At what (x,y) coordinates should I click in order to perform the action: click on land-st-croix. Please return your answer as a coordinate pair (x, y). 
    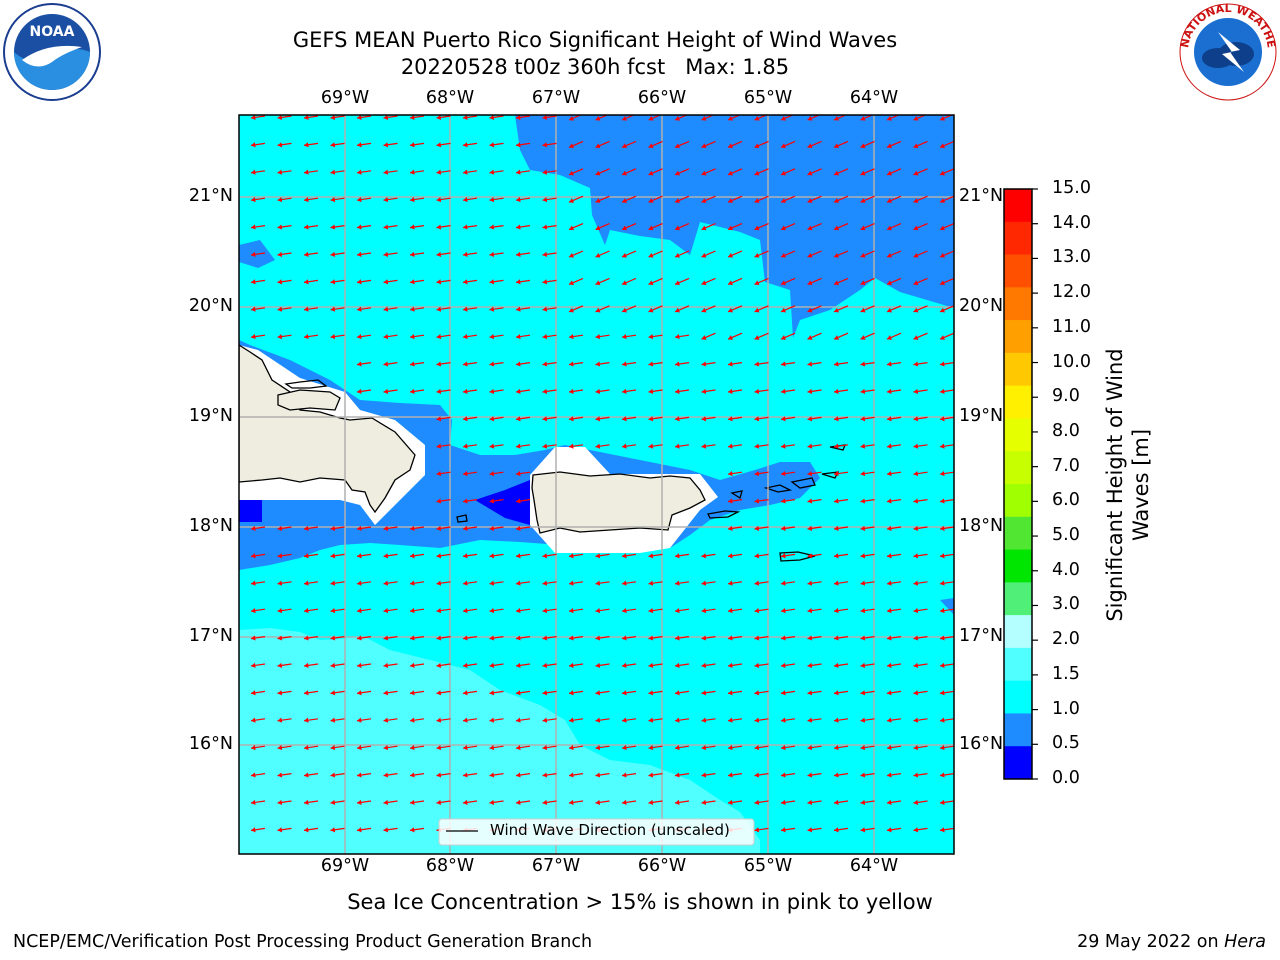
    Looking at the image, I should click on (797, 556).